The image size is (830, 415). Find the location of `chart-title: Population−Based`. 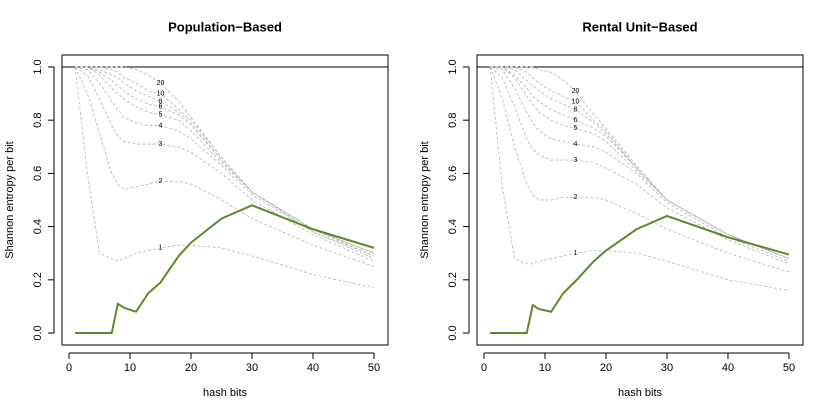

chart-title: Population−Based is located at coordinates (225, 26).